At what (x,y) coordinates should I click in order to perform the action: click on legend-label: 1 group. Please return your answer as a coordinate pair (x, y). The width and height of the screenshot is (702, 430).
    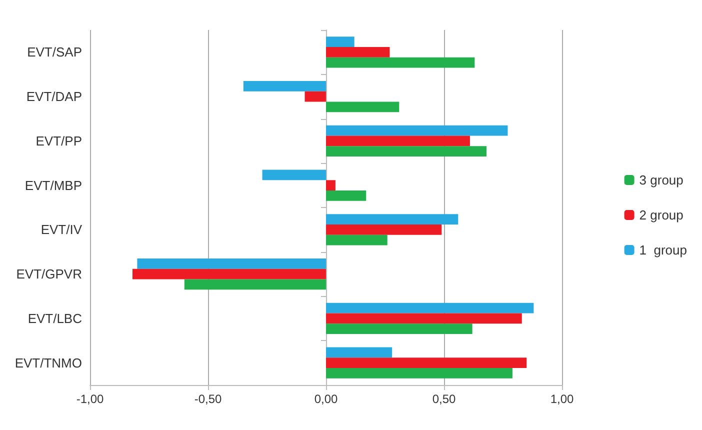
    Looking at the image, I should click on (663, 250).